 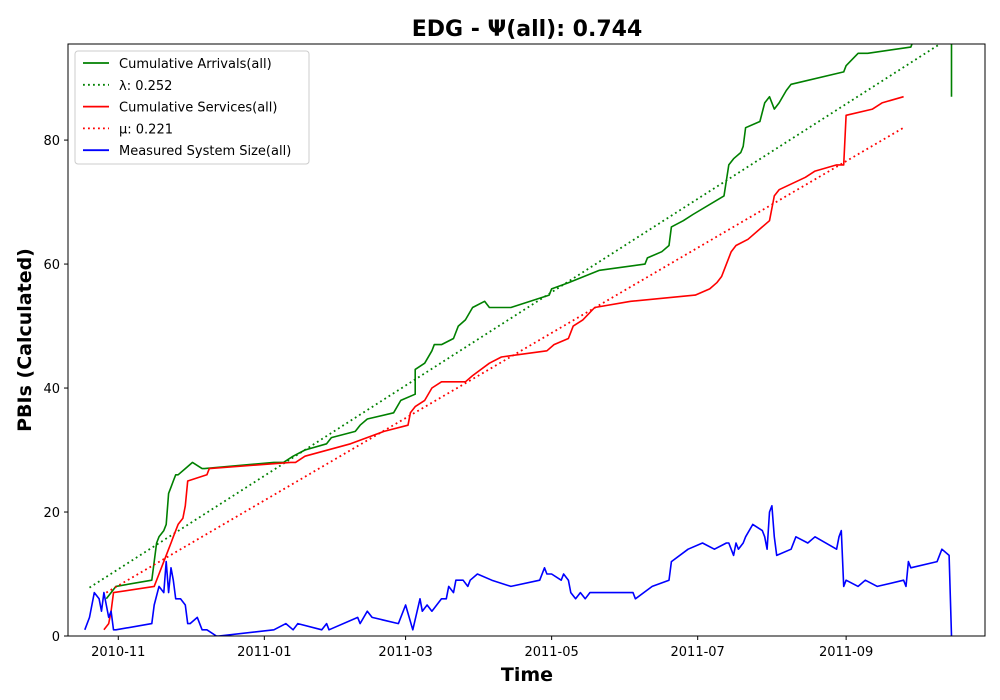 What do you see at coordinates (118, 652) in the screenshot?
I see `x-tick-label: 2010-11` at bounding box center [118, 652].